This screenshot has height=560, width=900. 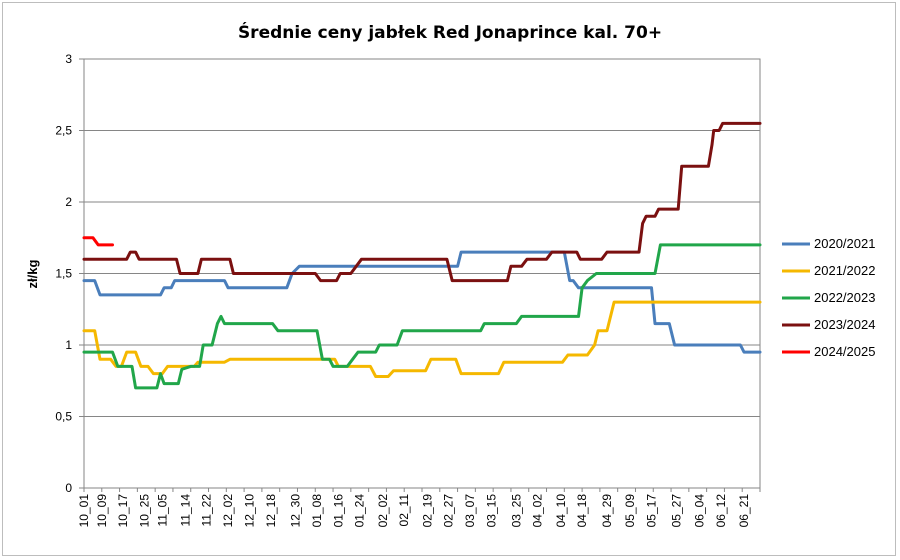 What do you see at coordinates (68, 202) in the screenshot?
I see `y-tick-label: 2` at bounding box center [68, 202].